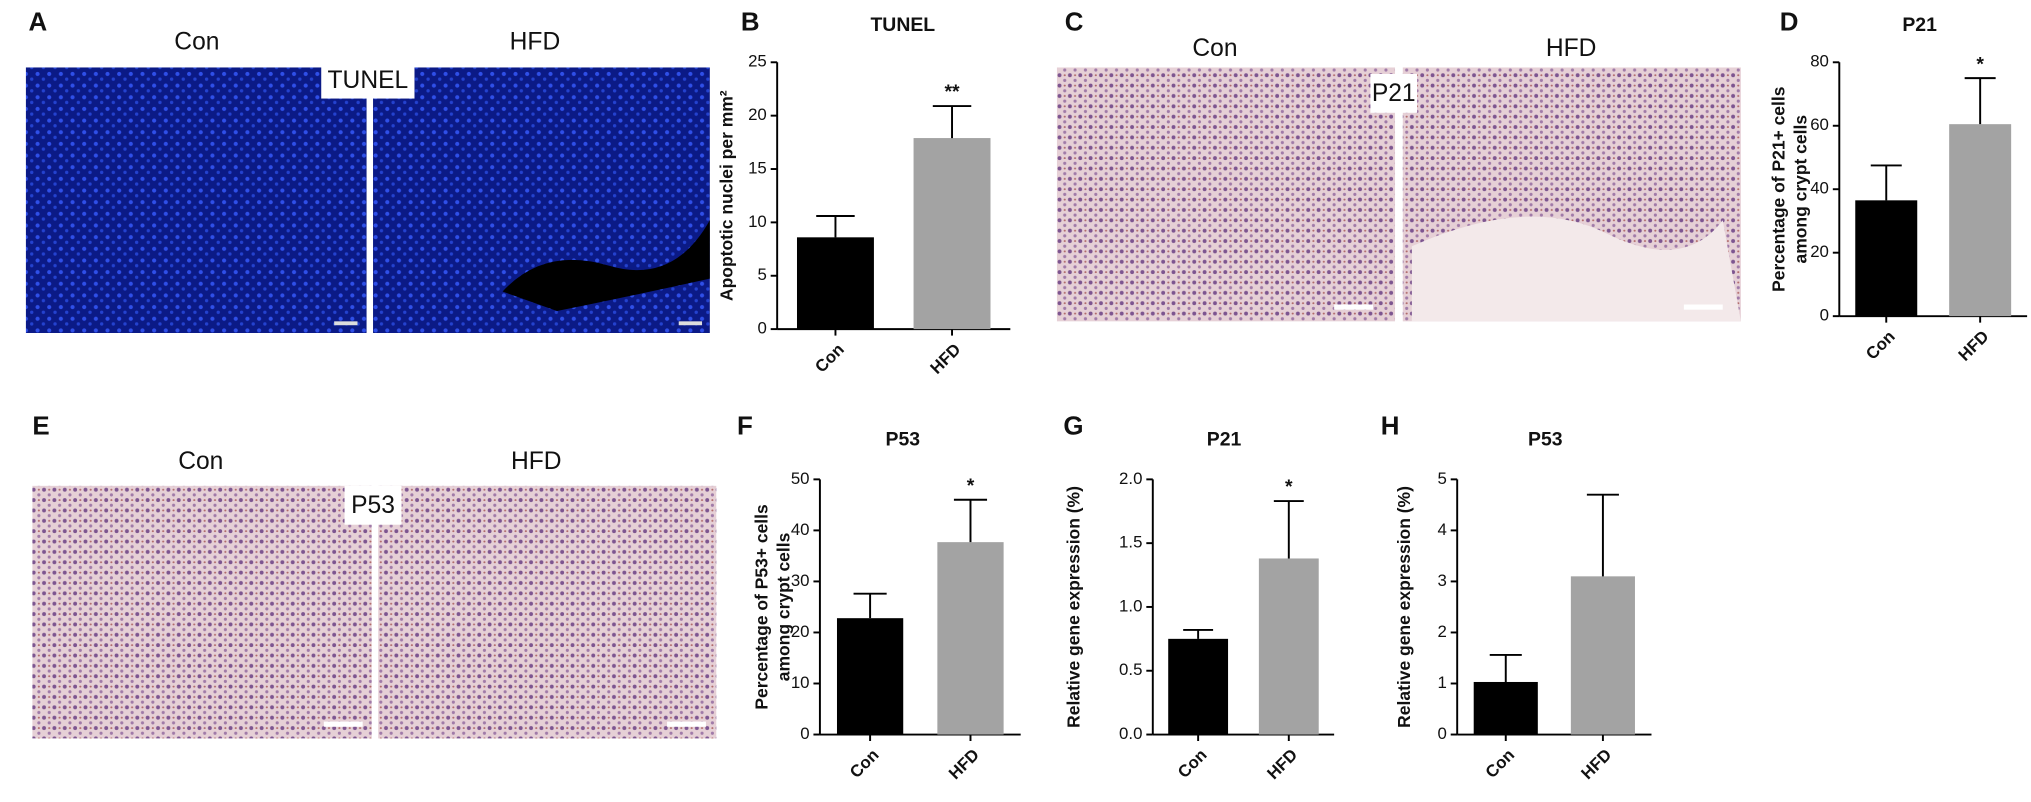  Describe the element at coordinates (1074, 22) in the screenshot. I see `panel-letter: C` at that location.